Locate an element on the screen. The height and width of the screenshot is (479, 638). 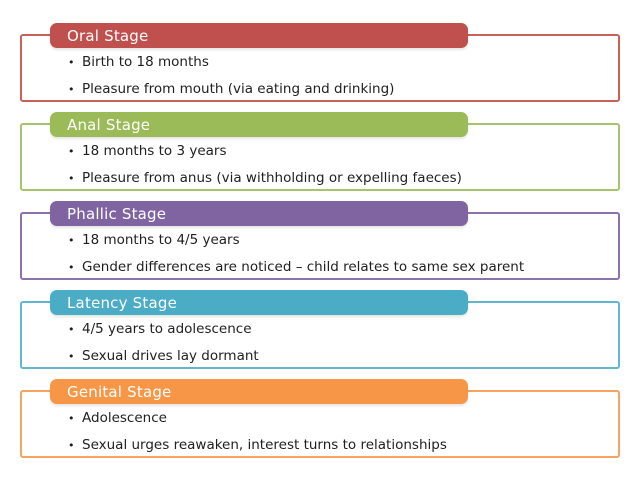
bullet-item: • Sexual drives lay dormant is located at coordinates (340, 356).